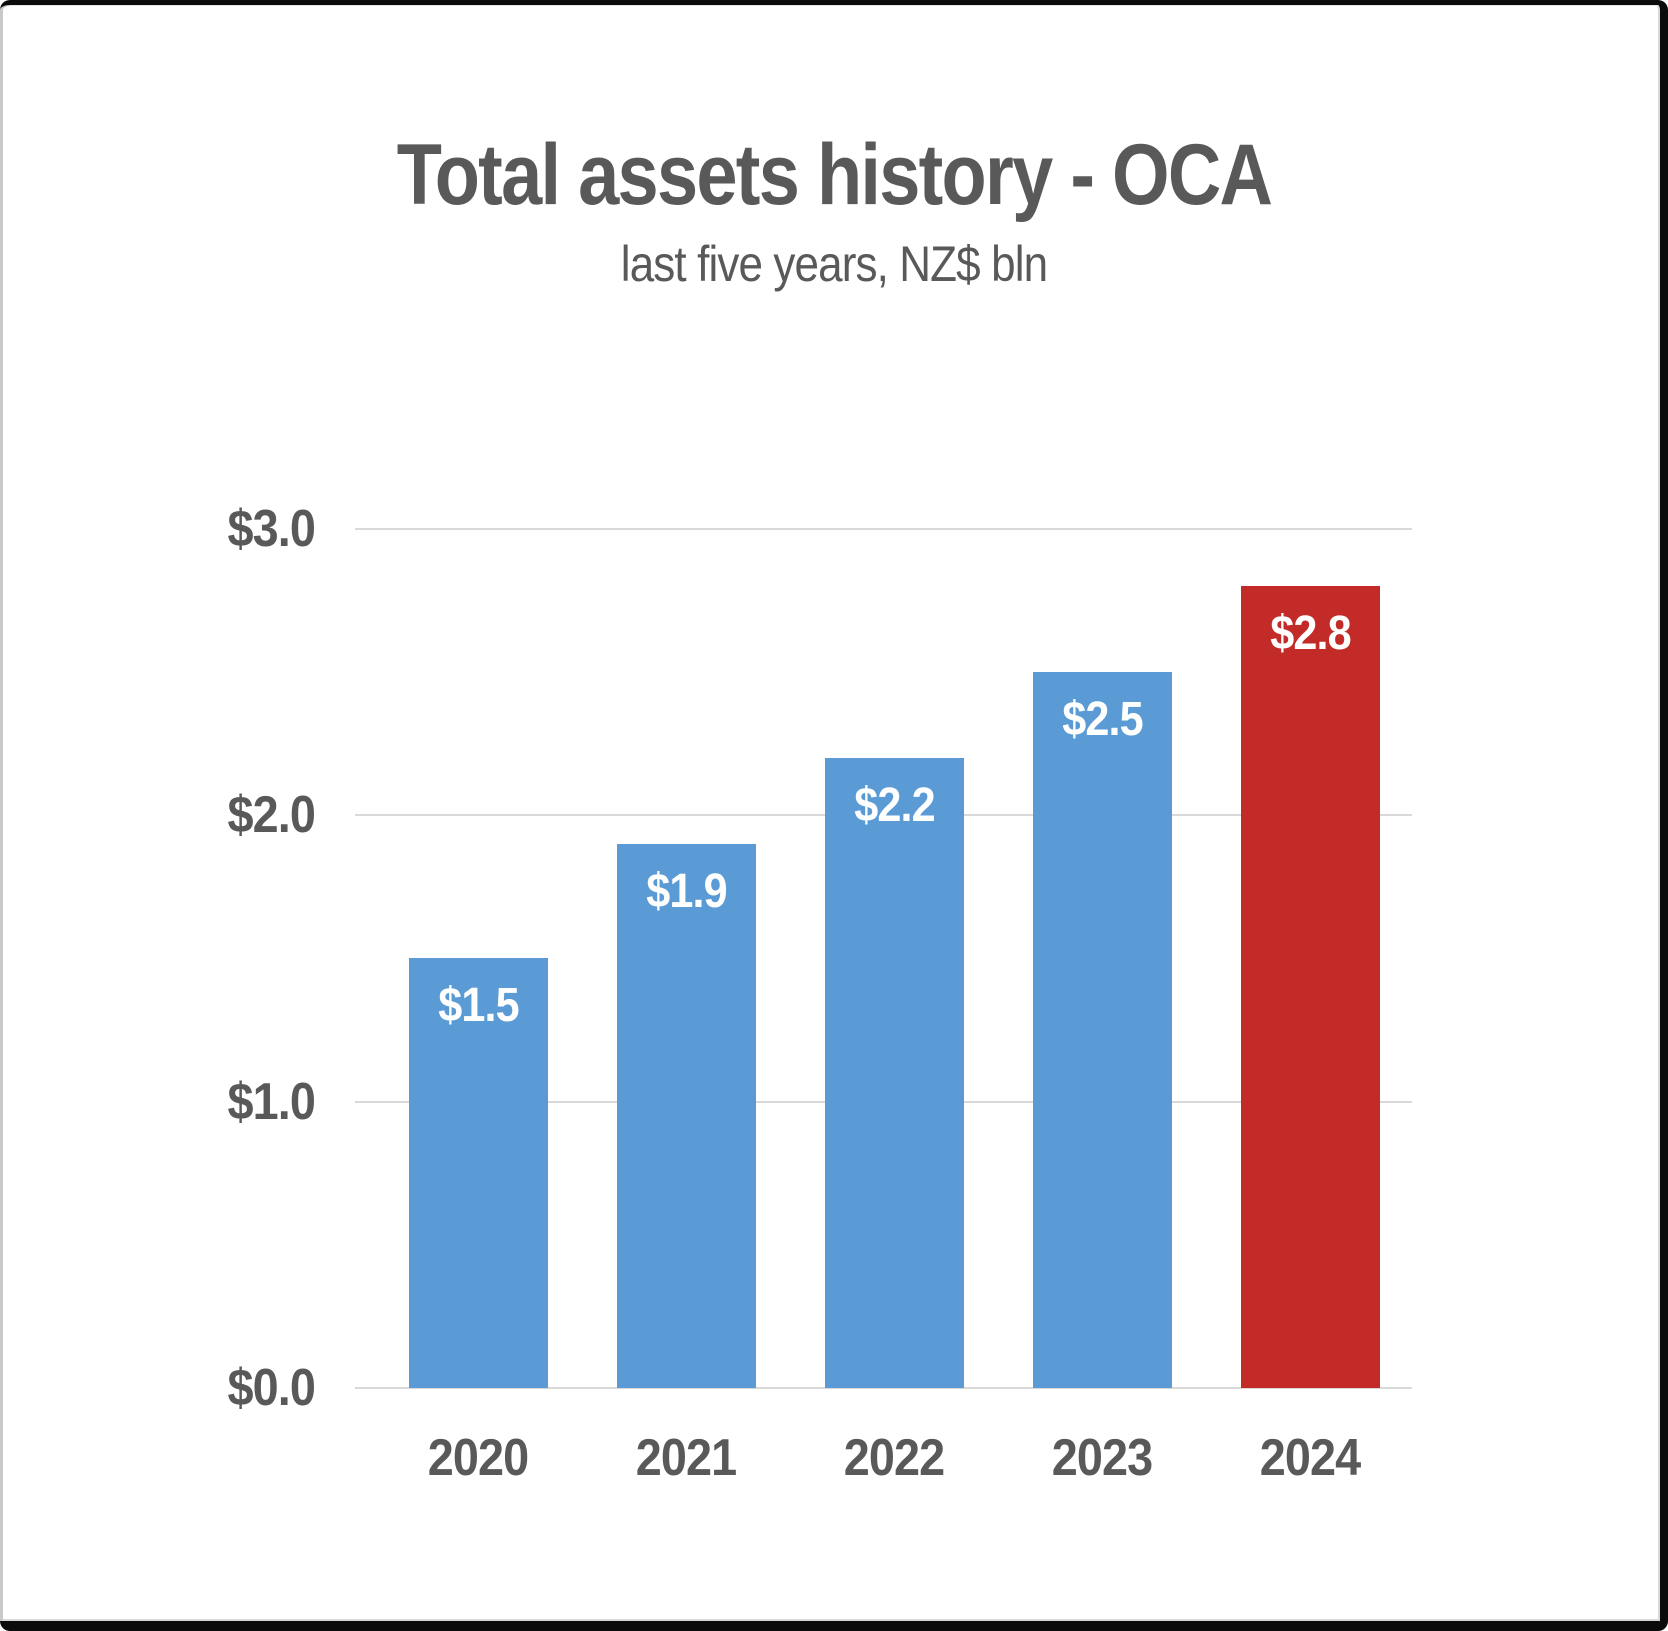  I want to click on bar-2020: $1.5, so click(478, 1173).